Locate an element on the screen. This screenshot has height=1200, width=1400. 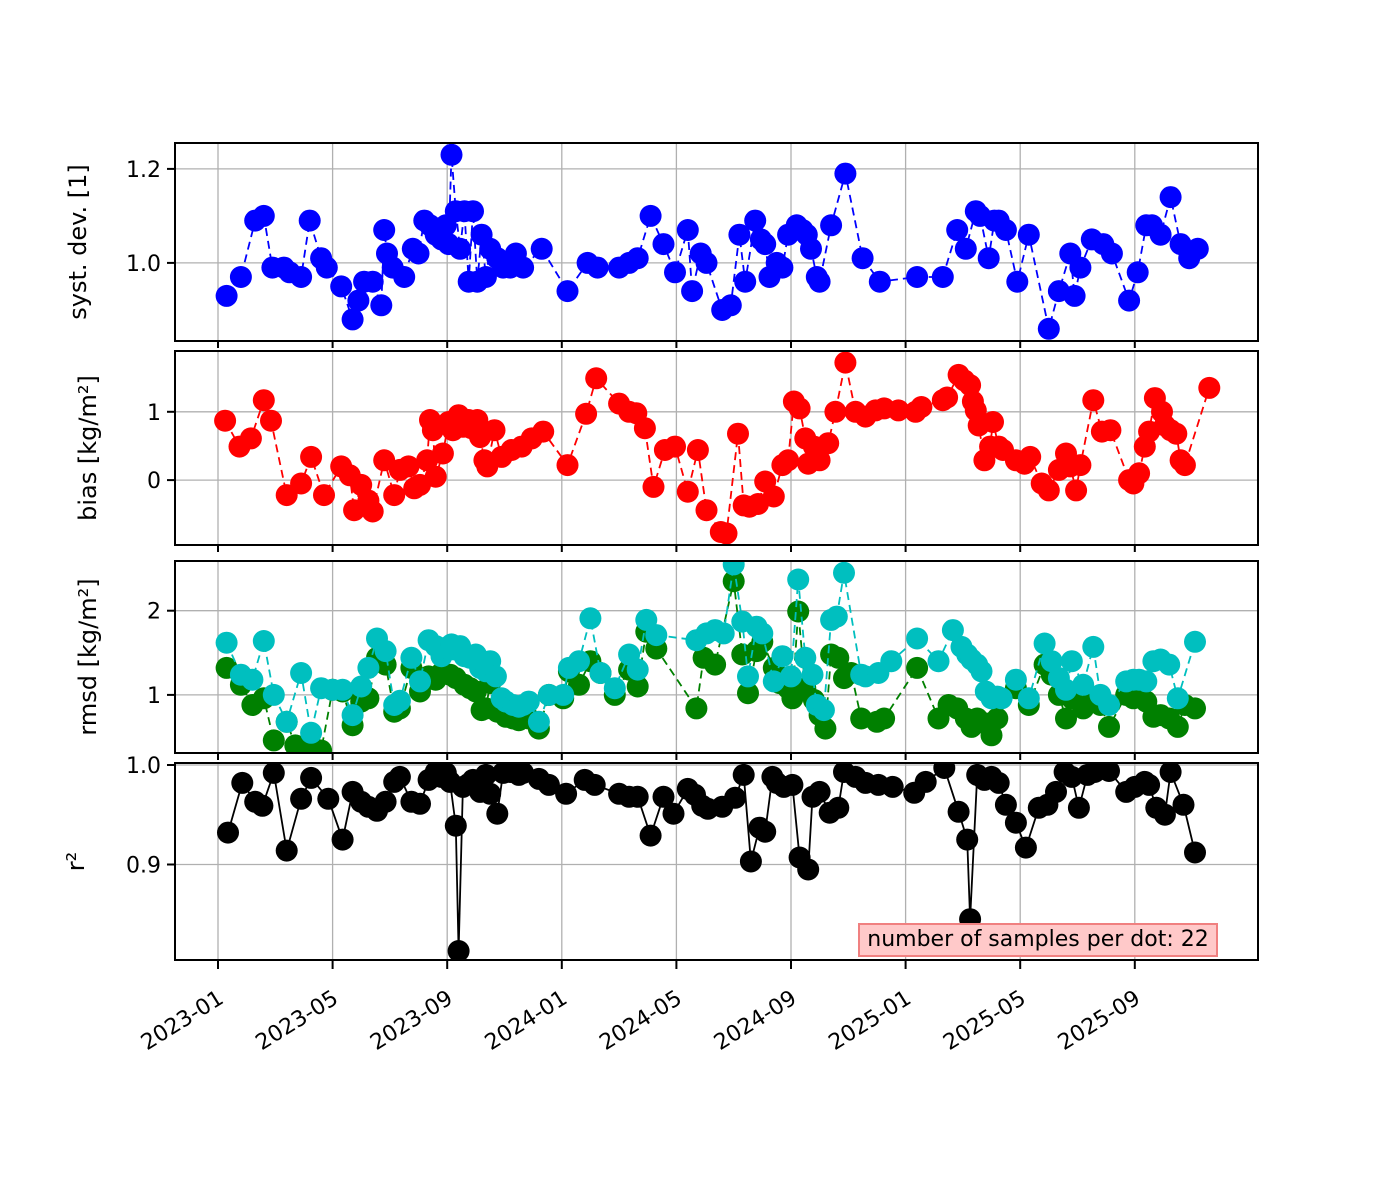
y-tick-label-syst-dev: 1.2 is located at coordinates (143, 170).